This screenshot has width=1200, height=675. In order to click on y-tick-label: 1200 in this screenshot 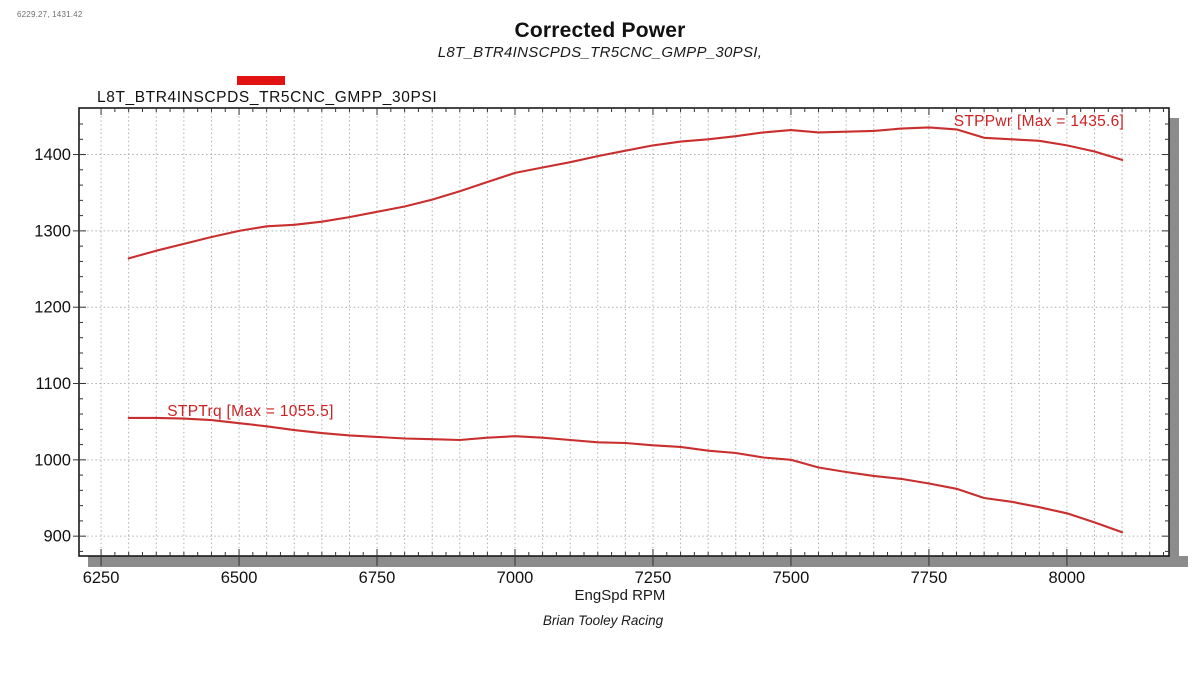, I will do `click(52, 308)`.